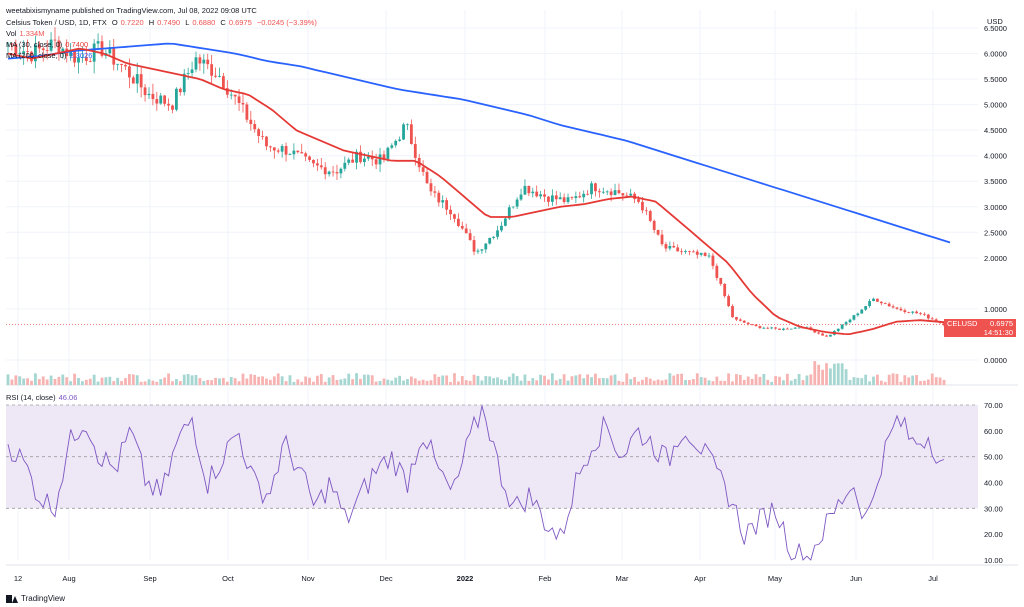 Image resolution: width=1024 pixels, height=607 pixels. I want to click on y-tick-label: 2.0000, so click(995, 258).